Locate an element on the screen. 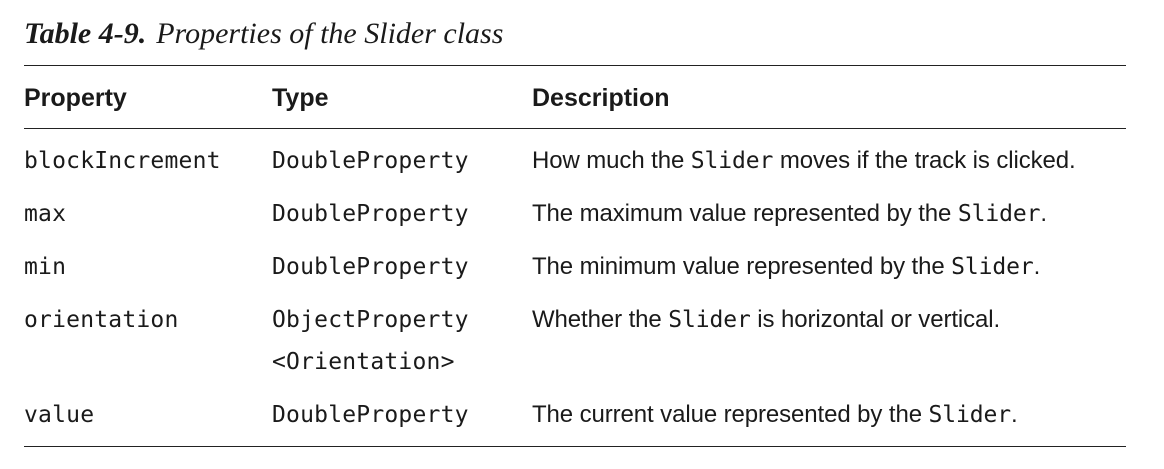 Image resolution: width=1164 pixels, height=469 pixels. header-type: Type is located at coordinates (300, 98).